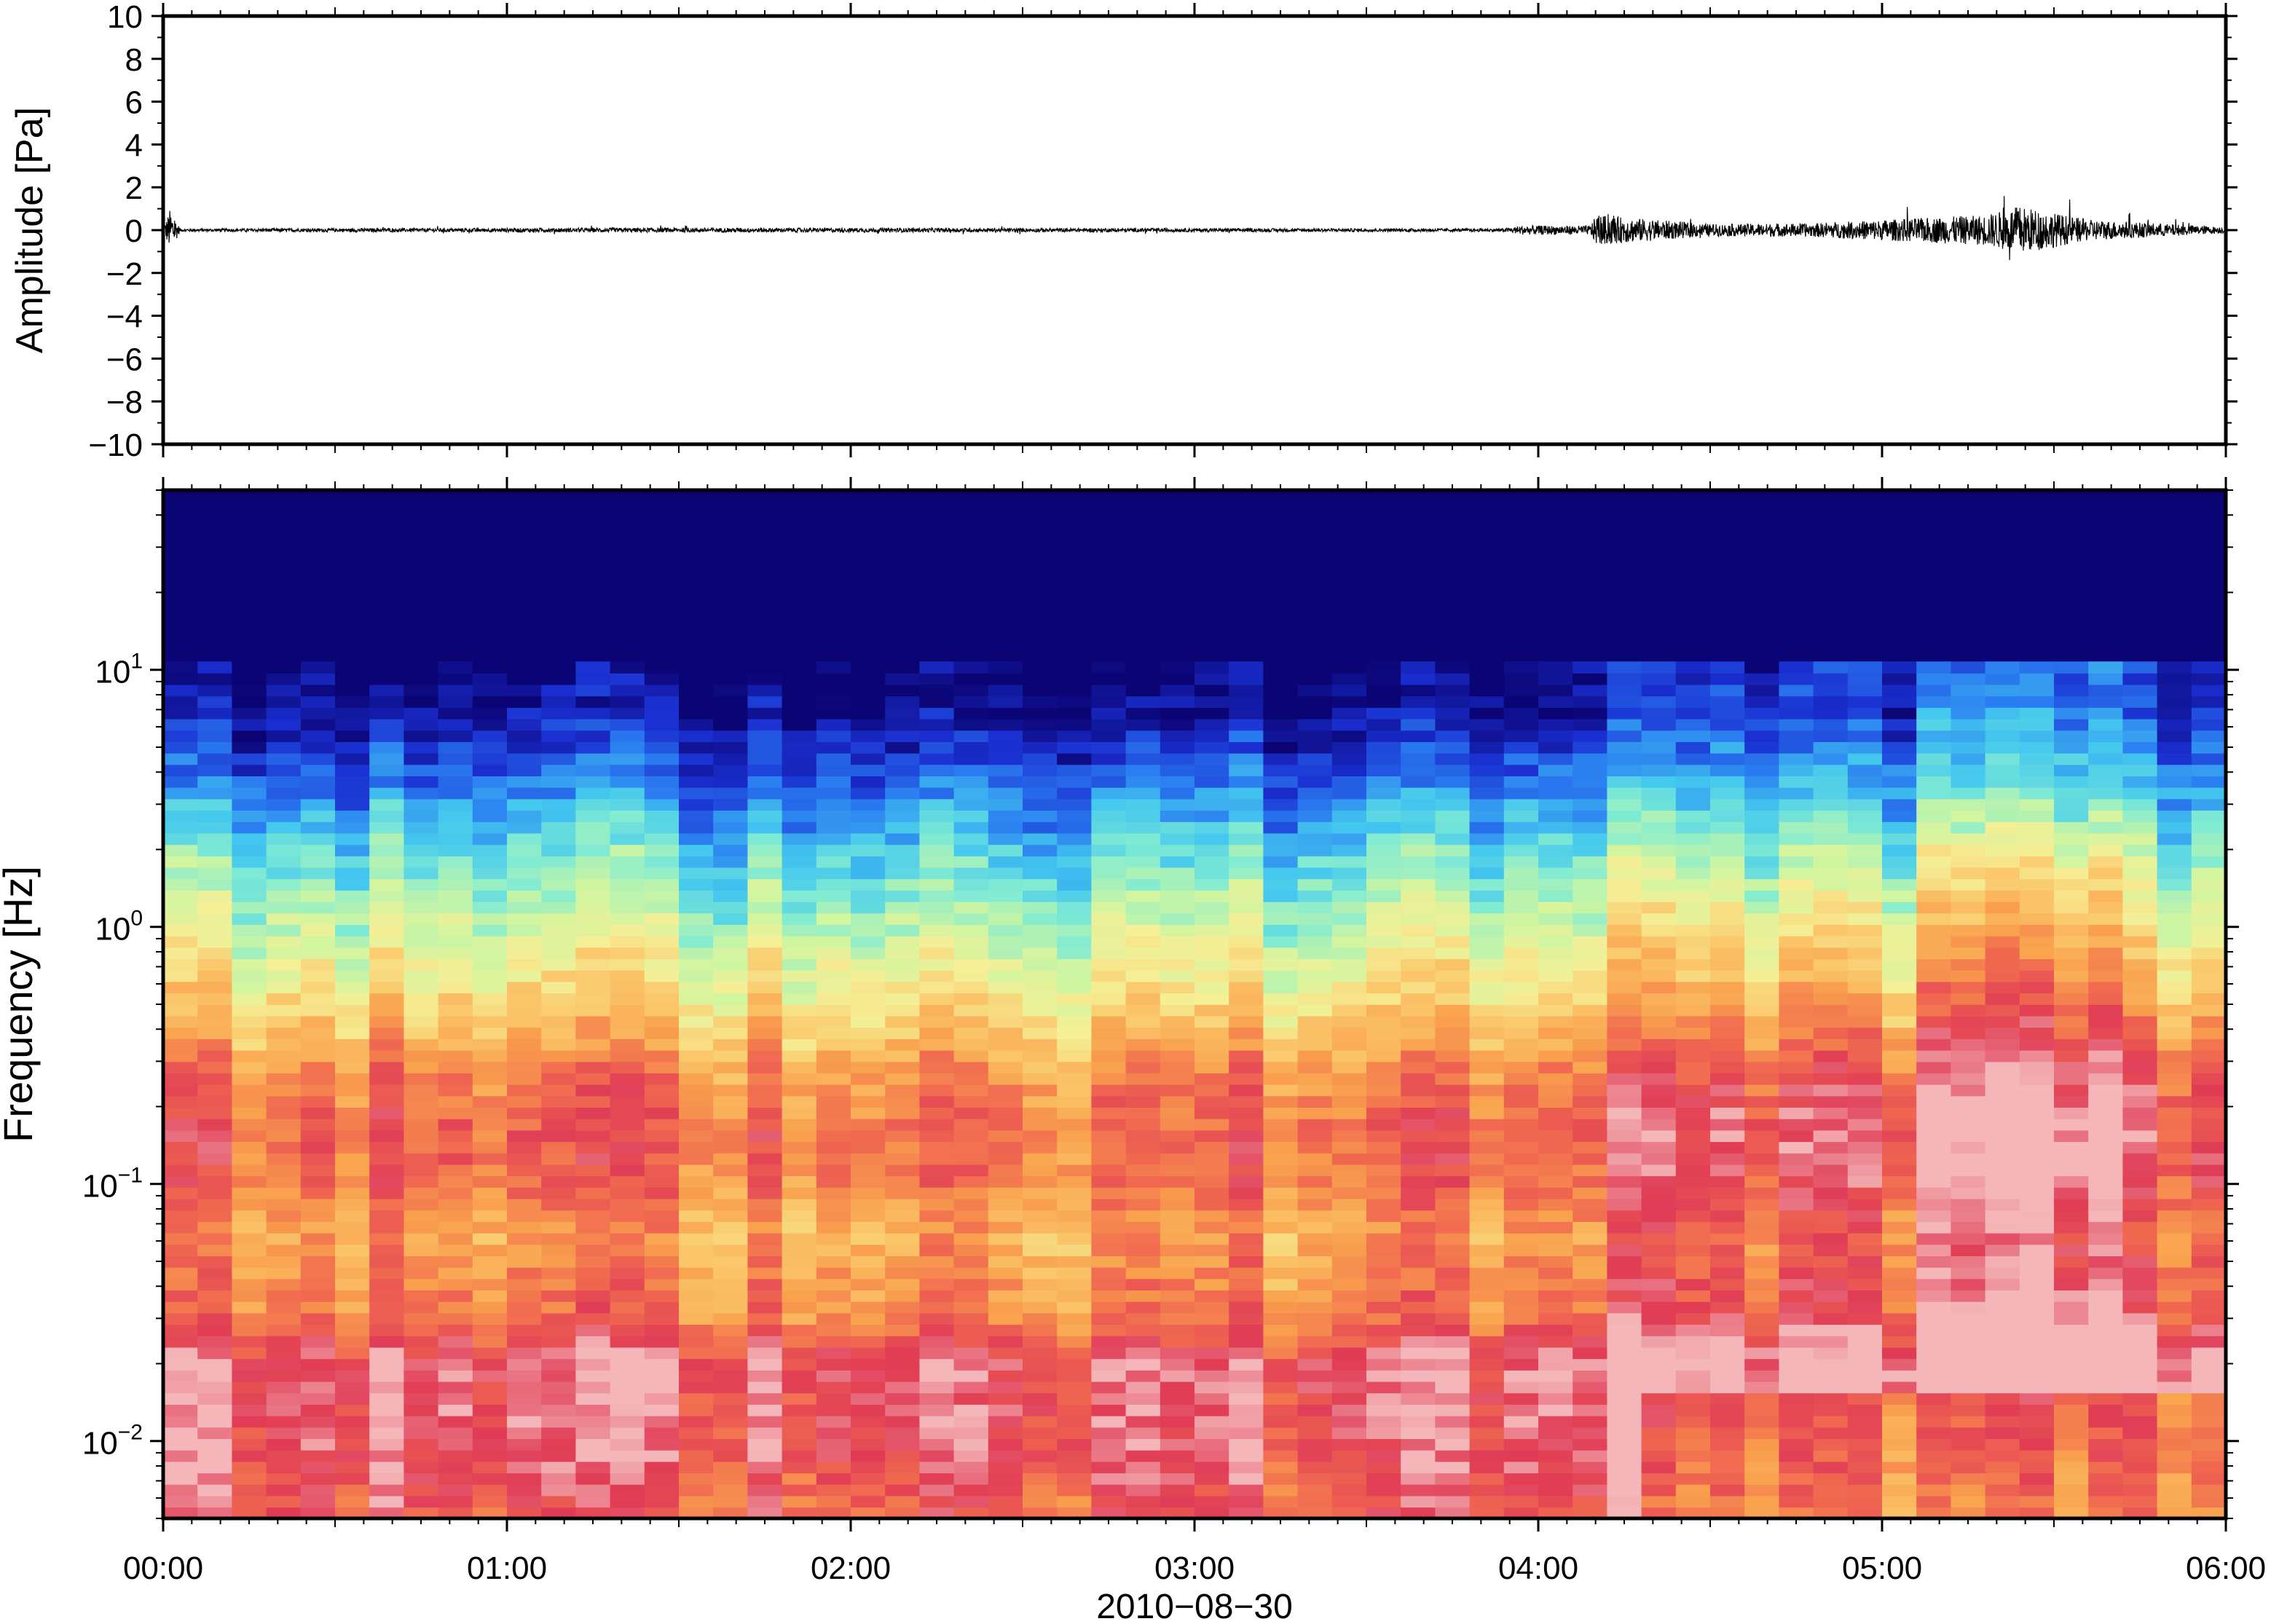  I want to click on x-tick-label: 04:00, so click(1538, 1568).